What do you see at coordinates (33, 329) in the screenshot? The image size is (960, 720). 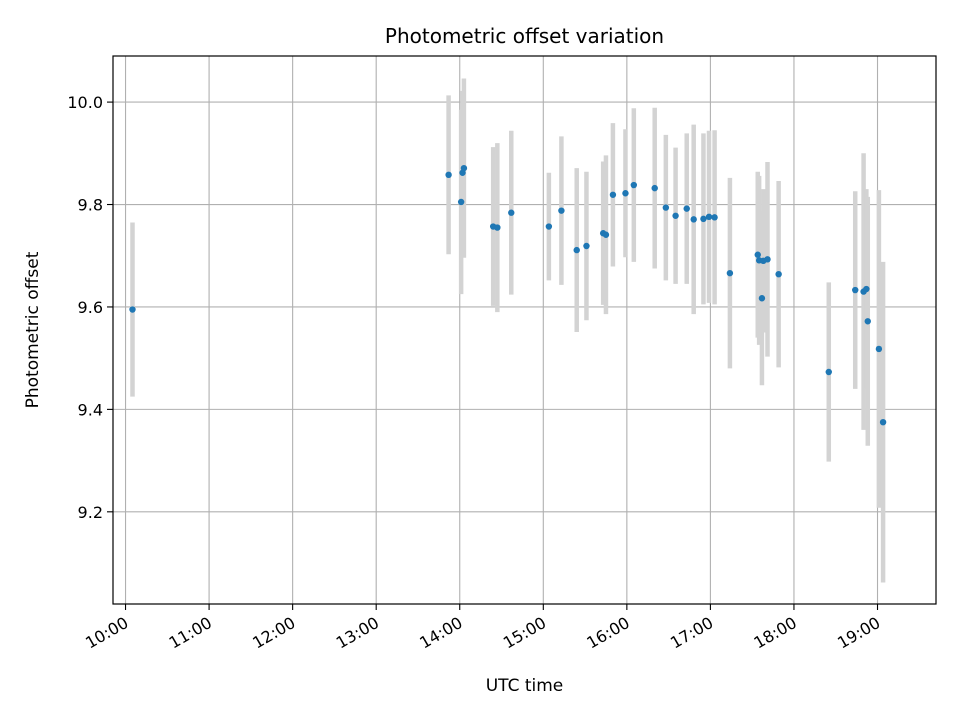 I see `y-axis-label: Photometric offset` at bounding box center [33, 329].